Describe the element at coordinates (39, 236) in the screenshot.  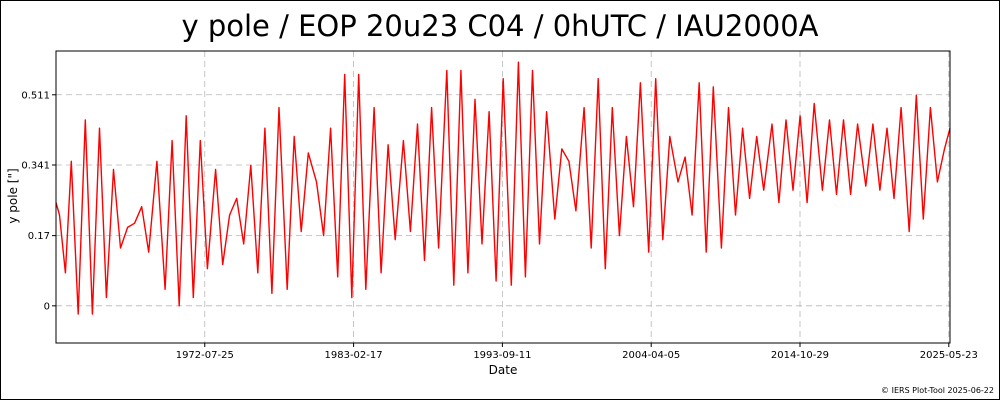
I see `y-tick-label: 0.17` at that location.